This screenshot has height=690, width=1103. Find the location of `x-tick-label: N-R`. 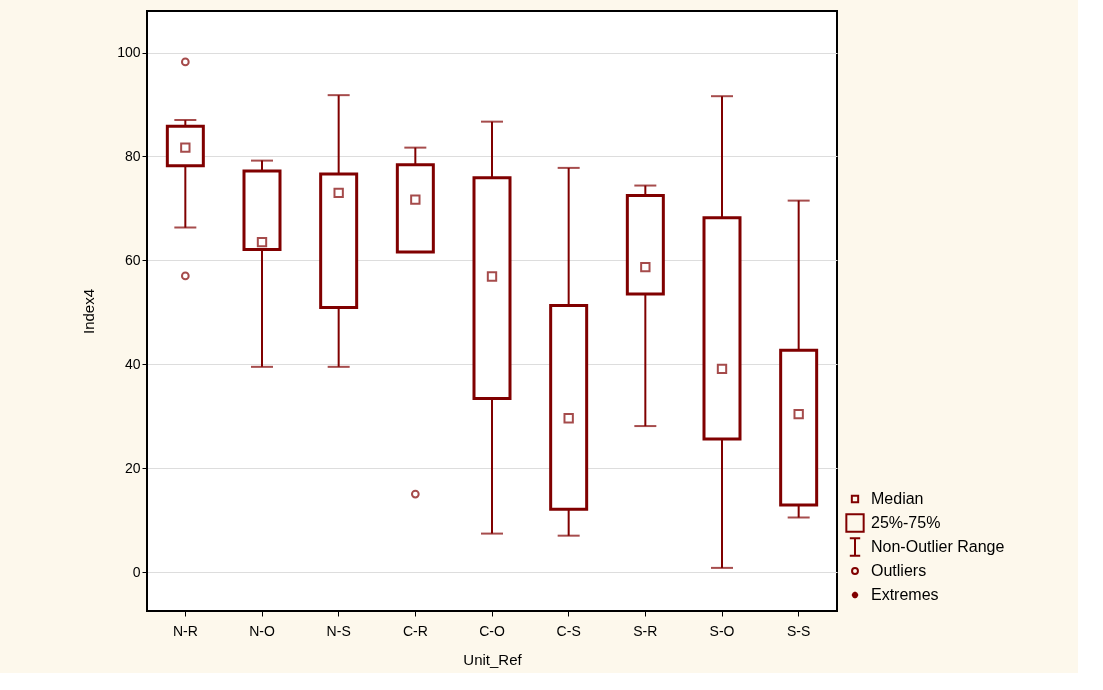

x-tick-label: N-R is located at coordinates (185, 630).